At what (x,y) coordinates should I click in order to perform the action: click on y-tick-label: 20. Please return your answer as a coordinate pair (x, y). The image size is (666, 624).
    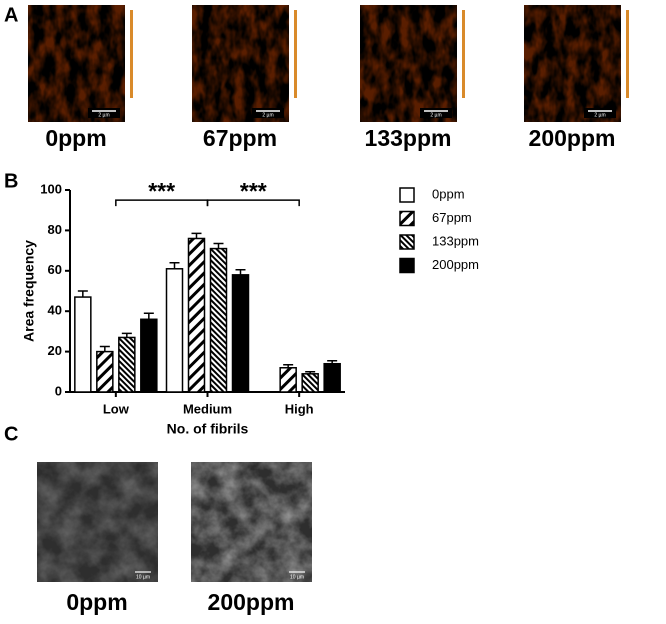
    Looking at the image, I should click on (55, 350).